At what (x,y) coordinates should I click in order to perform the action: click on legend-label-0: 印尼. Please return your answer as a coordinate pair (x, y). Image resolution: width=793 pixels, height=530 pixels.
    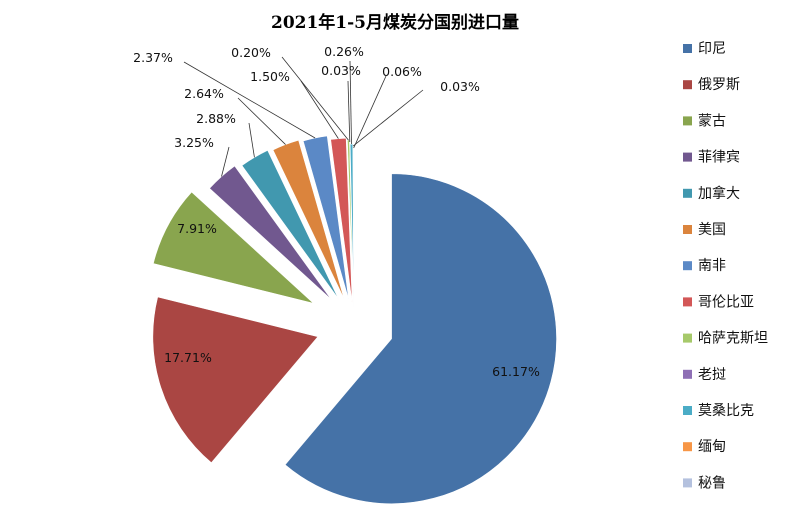
    Looking at the image, I should click on (712, 49).